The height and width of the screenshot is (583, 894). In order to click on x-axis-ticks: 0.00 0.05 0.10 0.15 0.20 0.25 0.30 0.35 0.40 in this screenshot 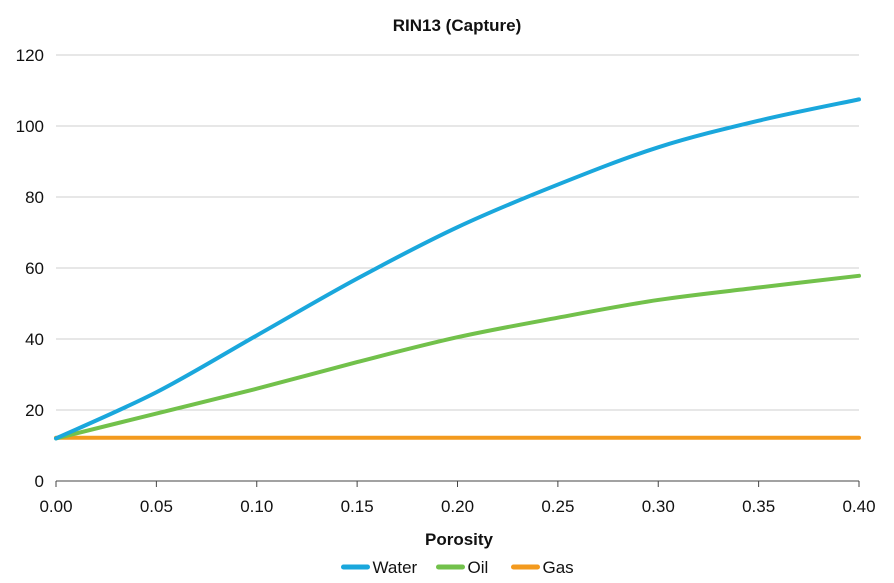, I will do `click(457, 498)`.